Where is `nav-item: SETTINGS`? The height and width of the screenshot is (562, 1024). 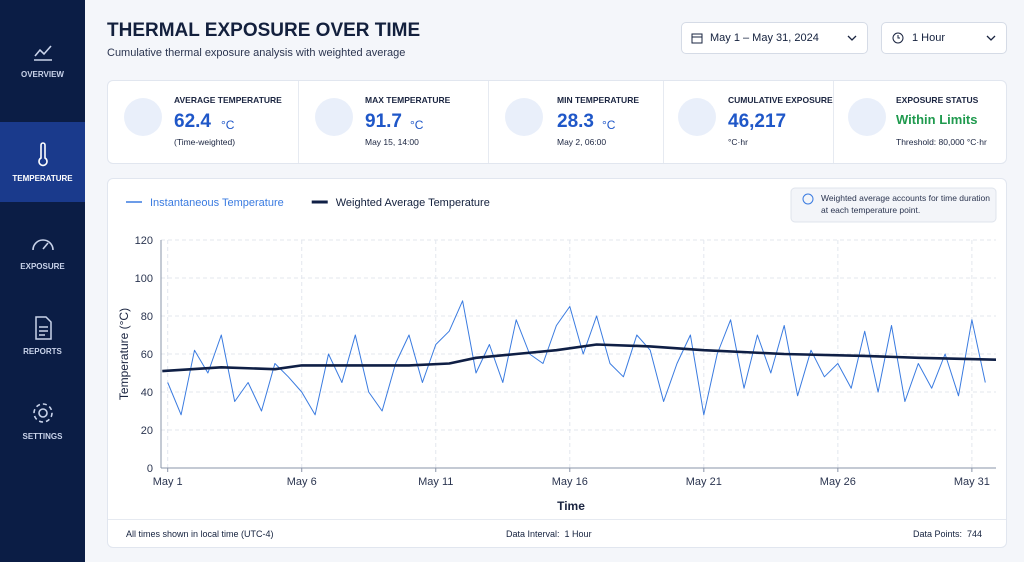
nav-item: SETTINGS is located at coordinates (42, 440).